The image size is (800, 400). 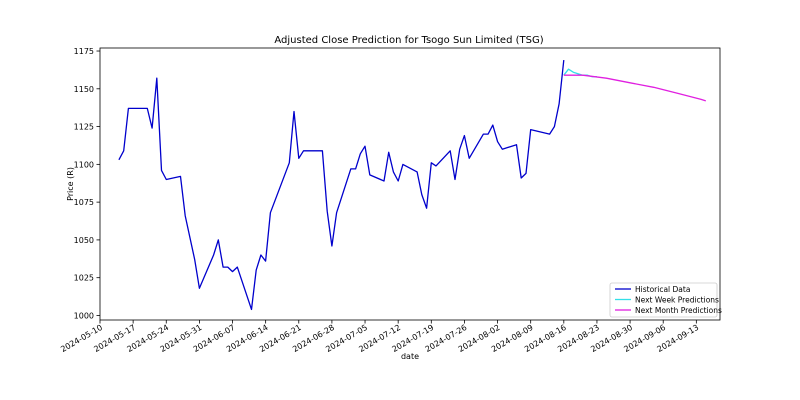 What do you see at coordinates (84, 240) in the screenshot?
I see `y-tick-label: 1050` at bounding box center [84, 240].